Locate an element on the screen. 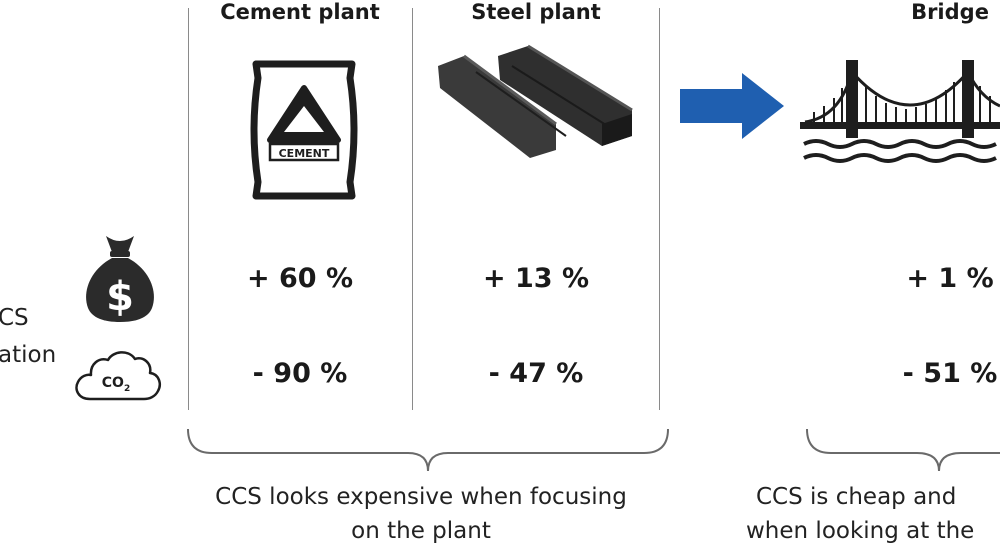 The height and width of the screenshot is (550, 1000). divider-middle is located at coordinates (412, 209).